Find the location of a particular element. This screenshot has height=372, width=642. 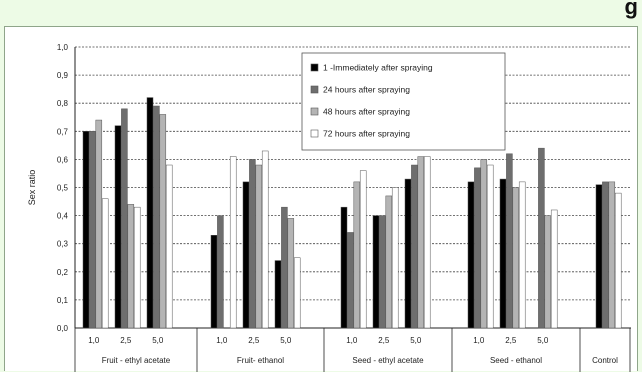

x-group-label: Seed - ethyl acetate is located at coordinates (388, 360).